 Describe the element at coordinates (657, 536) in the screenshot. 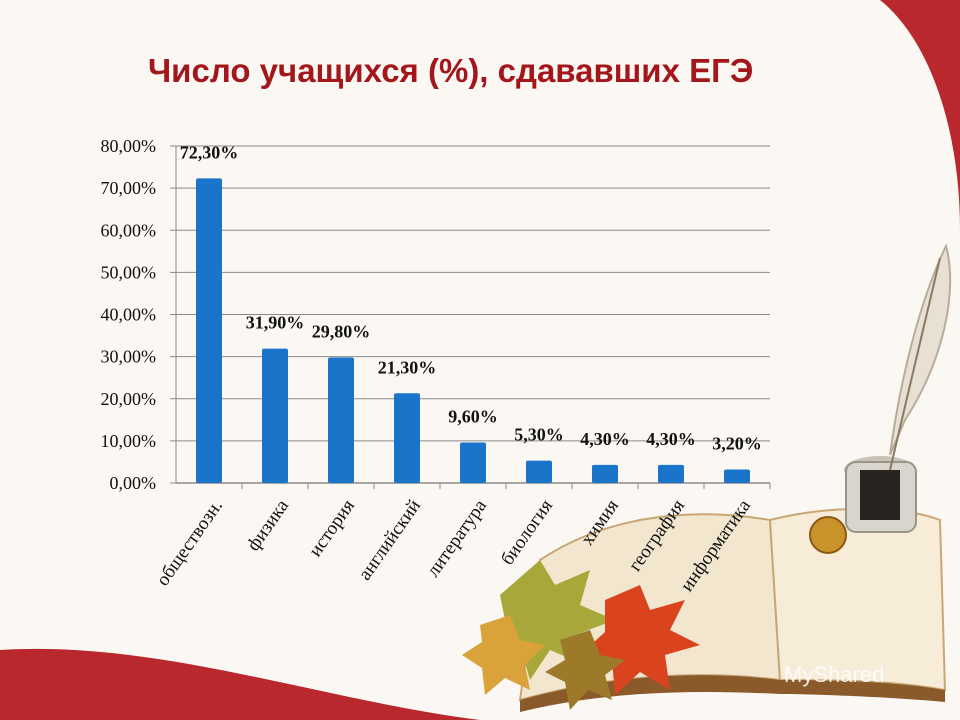

I see `x-tick-label: география` at that location.